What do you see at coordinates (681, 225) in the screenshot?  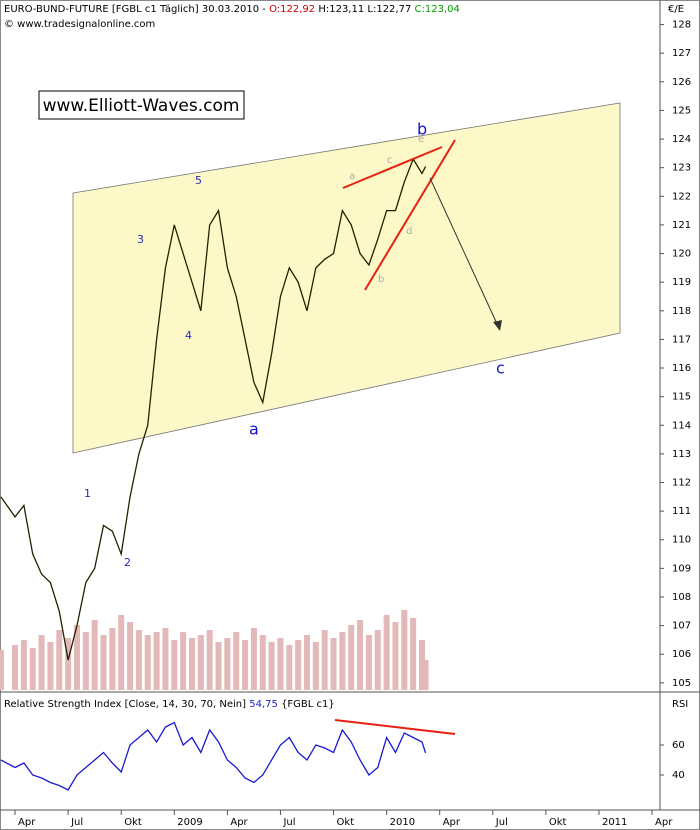 I see `y-tick-label: 121` at bounding box center [681, 225].